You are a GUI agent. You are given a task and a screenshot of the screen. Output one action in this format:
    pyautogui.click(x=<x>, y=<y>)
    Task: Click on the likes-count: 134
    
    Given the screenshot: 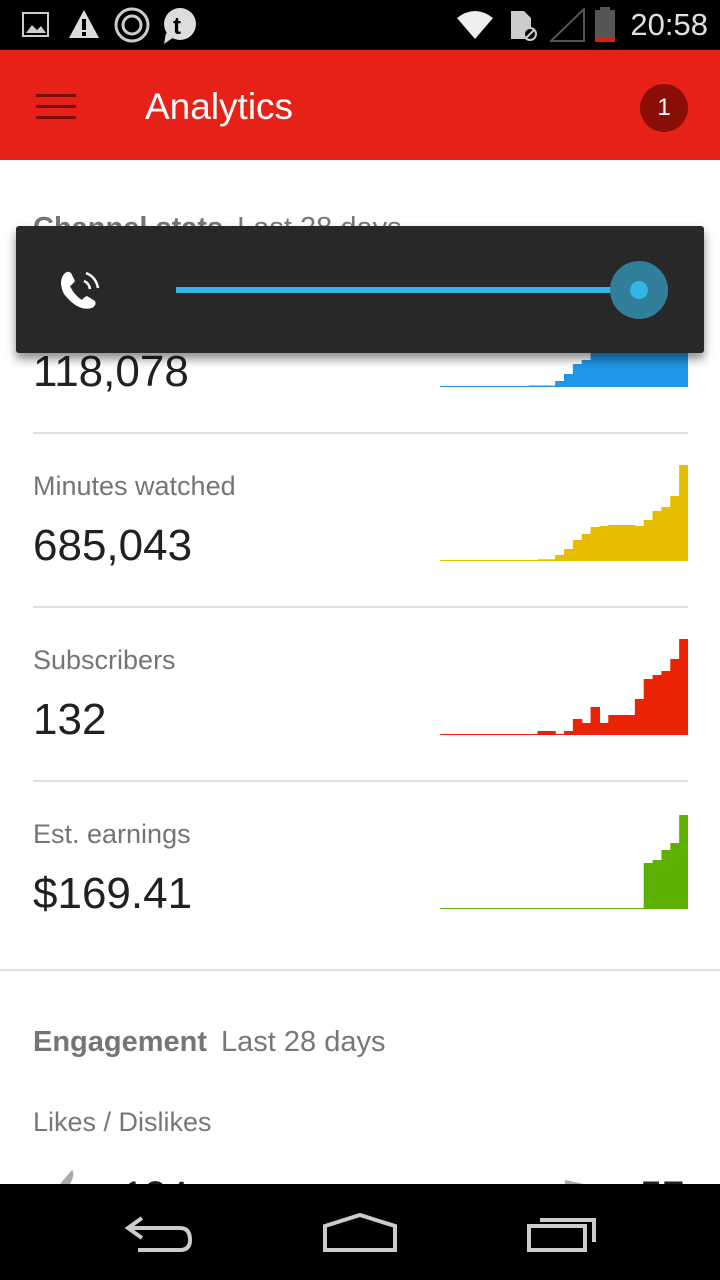 What is the action you would take?
    pyautogui.click(x=155, y=1179)
    